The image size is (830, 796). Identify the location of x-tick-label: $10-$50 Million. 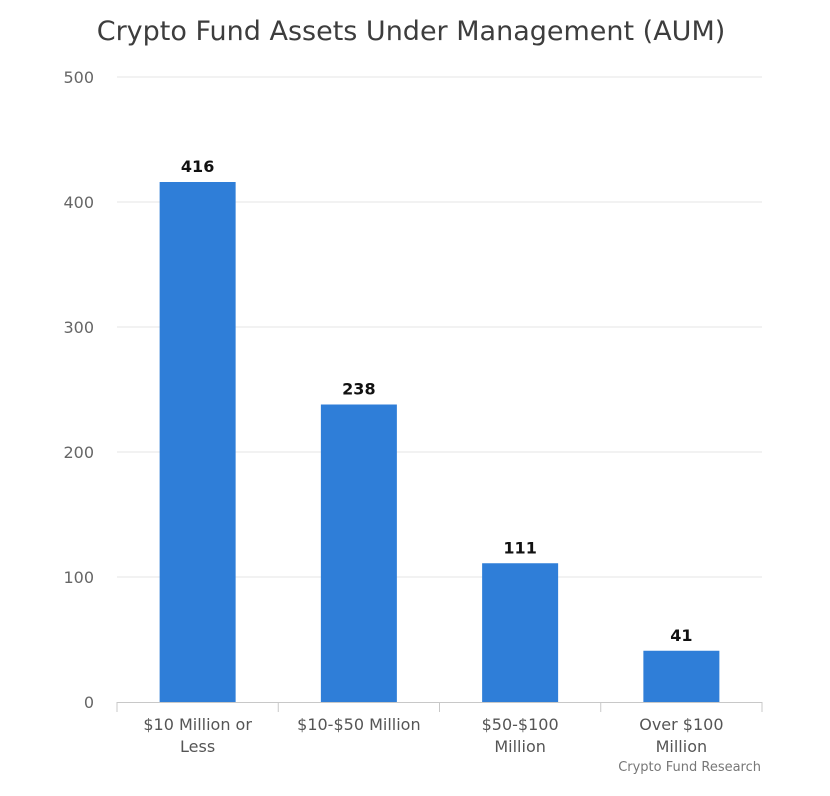
(358, 724).